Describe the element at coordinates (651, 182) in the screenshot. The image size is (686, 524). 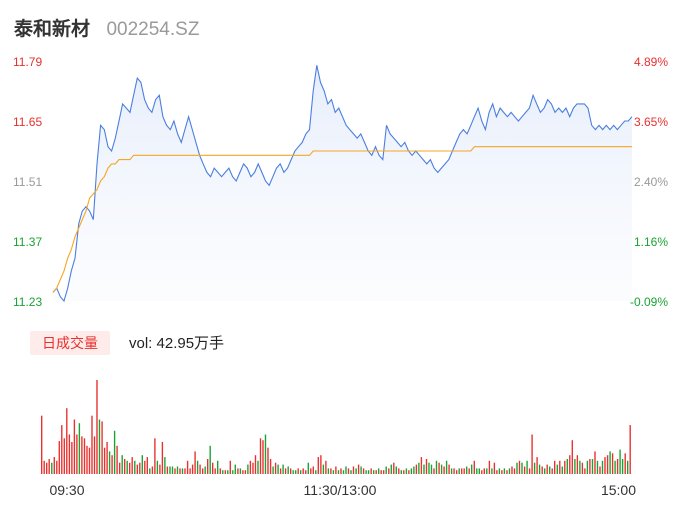
I see `percent-tick-label: 2.40%` at that location.